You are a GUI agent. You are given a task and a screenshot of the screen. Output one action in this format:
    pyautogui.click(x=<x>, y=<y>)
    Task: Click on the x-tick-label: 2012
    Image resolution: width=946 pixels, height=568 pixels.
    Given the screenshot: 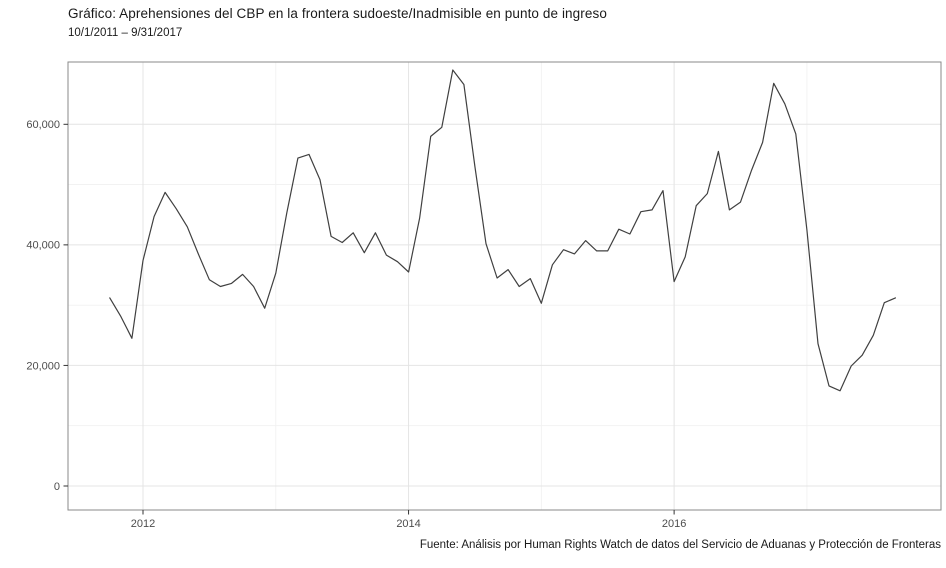 What is the action you would take?
    pyautogui.click(x=143, y=524)
    